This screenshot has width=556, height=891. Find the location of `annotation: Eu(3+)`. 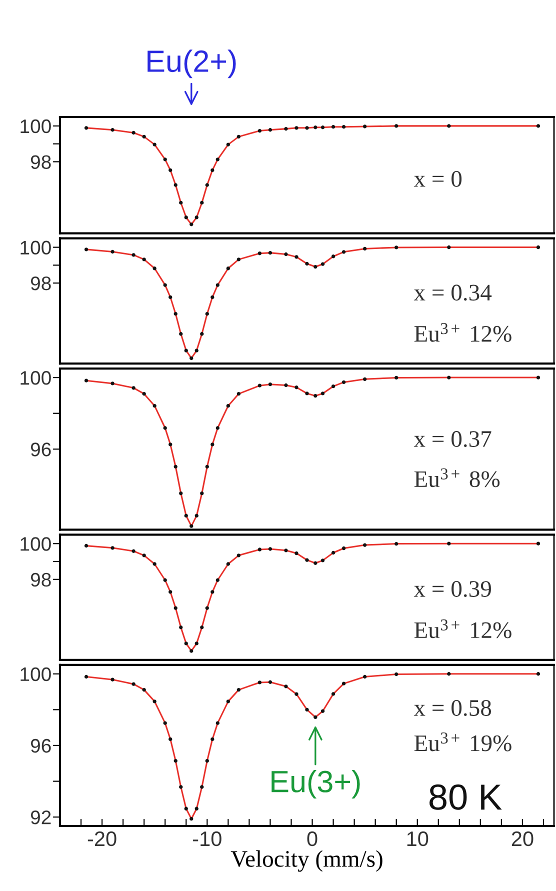

annotation: Eu(3+) is located at coordinates (316, 784).